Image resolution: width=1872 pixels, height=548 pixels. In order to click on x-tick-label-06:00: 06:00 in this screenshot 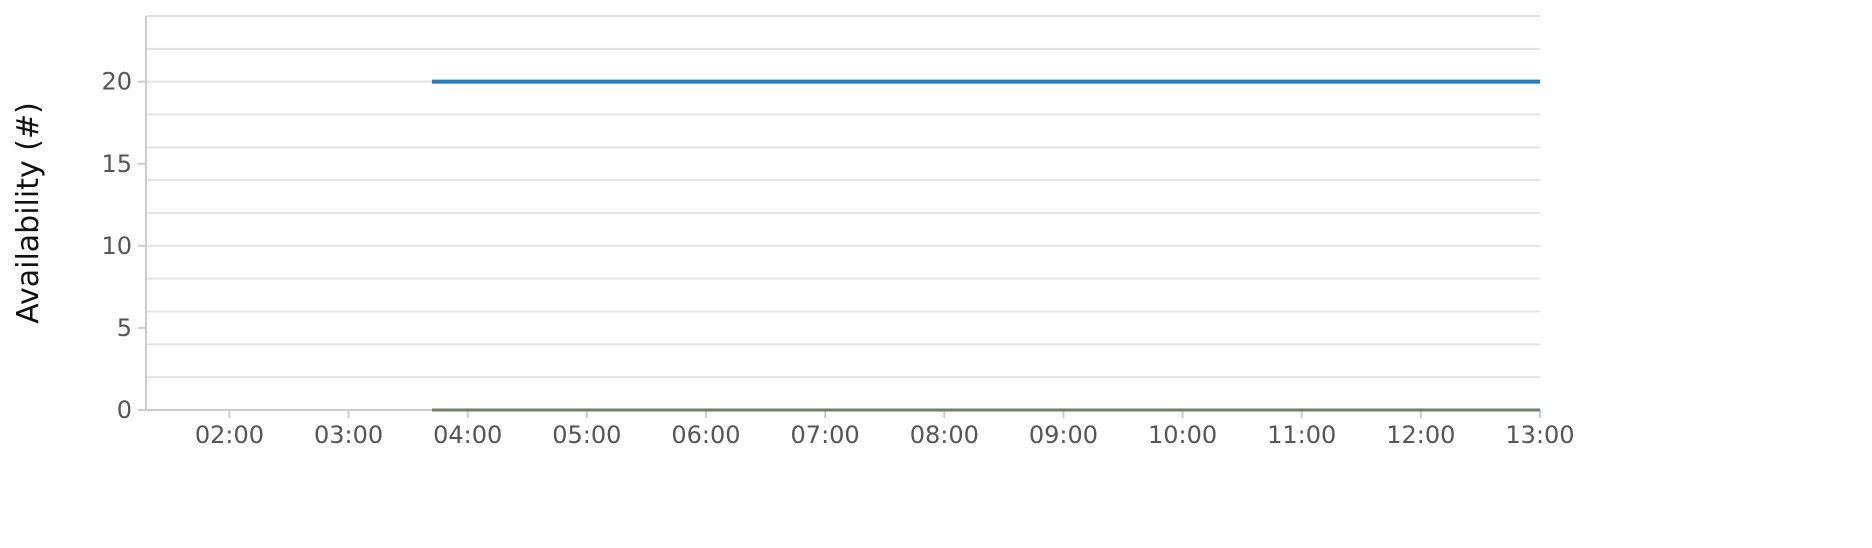, I will do `click(705, 435)`.